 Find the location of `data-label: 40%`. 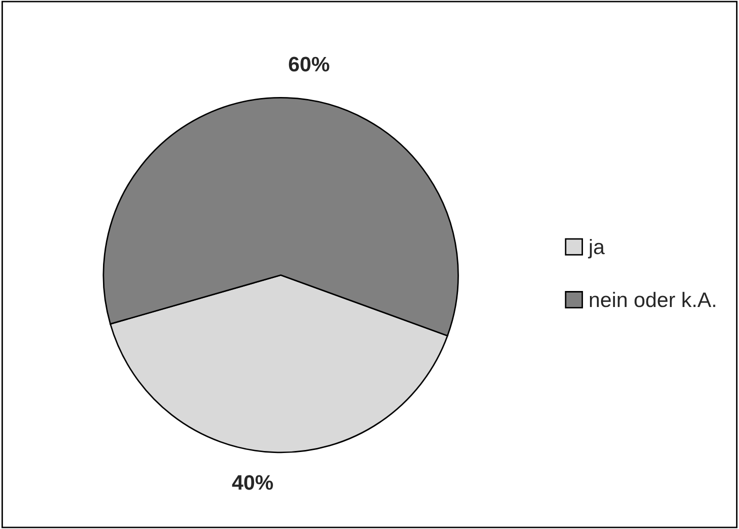

data-label: 40% is located at coordinates (252, 482).